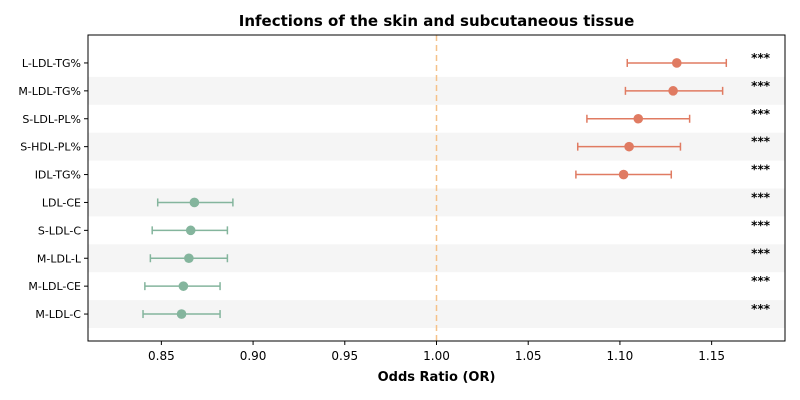  Describe the element at coordinates (54, 286) in the screenshot. I see `y-tick-label: M-LDL-CE` at that location.